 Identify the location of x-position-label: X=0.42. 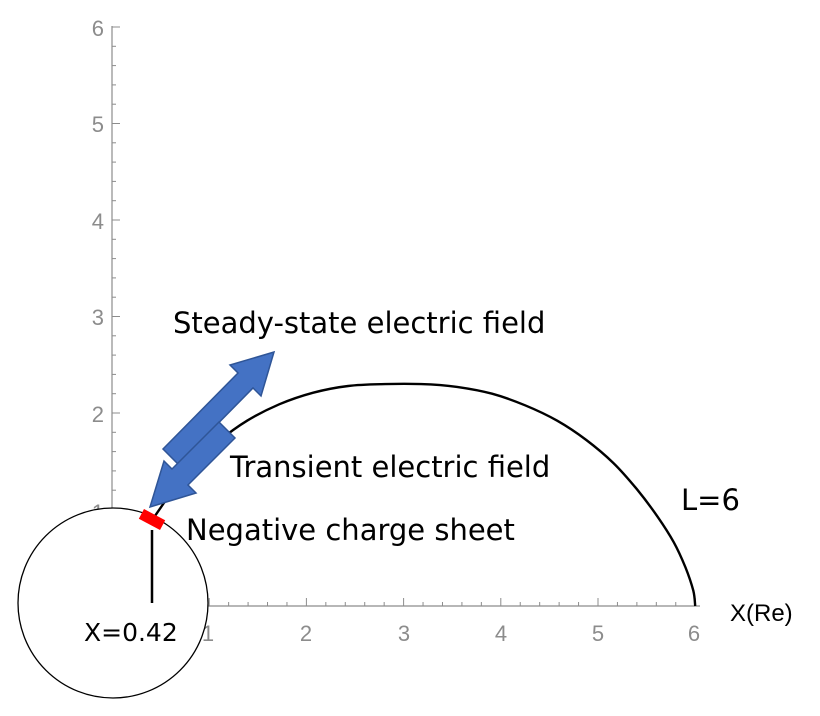
(131, 632).